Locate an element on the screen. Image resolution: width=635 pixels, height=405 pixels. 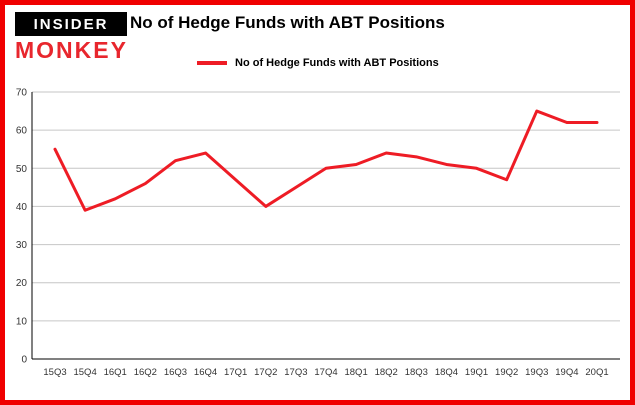
chart-title: No of Hedge Funds with ABT Positions is located at coordinates (287, 22).